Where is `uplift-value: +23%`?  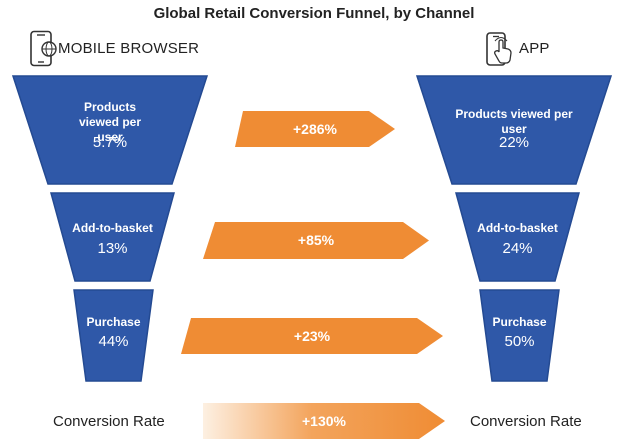
uplift-value: +23% is located at coordinates (312, 336).